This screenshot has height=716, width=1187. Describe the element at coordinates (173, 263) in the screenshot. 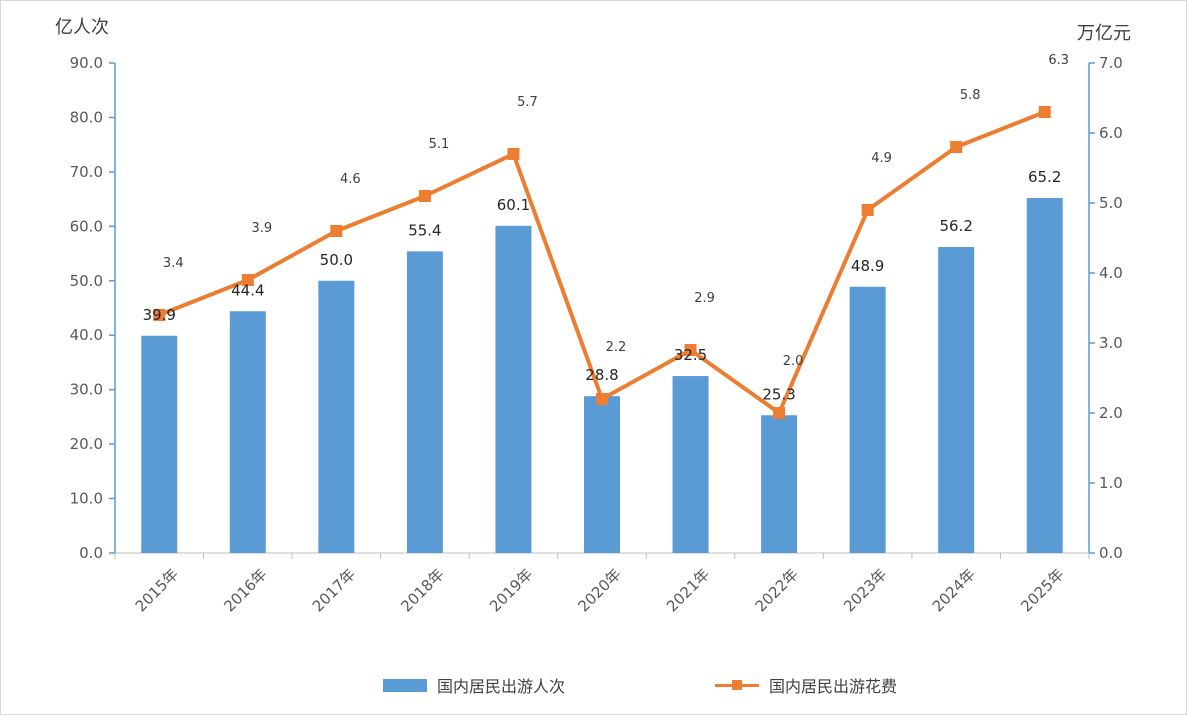

I see `spending-data-label: 3.4` at that location.